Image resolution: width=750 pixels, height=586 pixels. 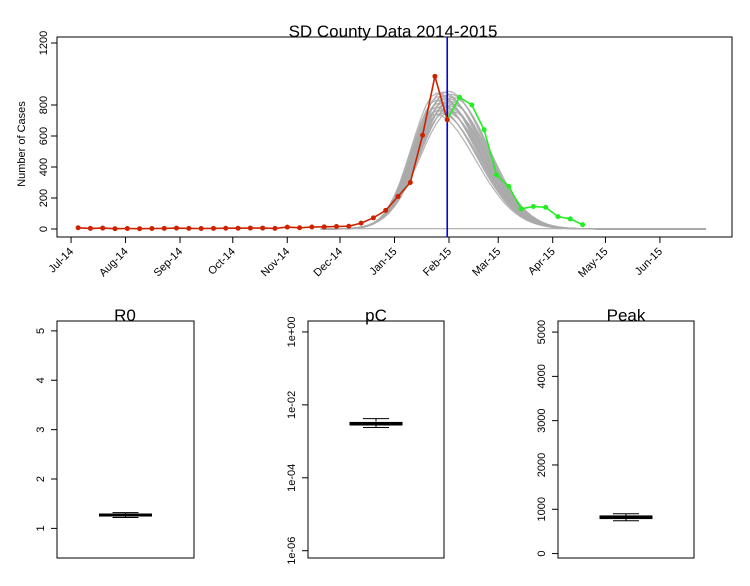 I want to click on r0-y-axis: 1 2 3 4 5, so click(x=46, y=429).